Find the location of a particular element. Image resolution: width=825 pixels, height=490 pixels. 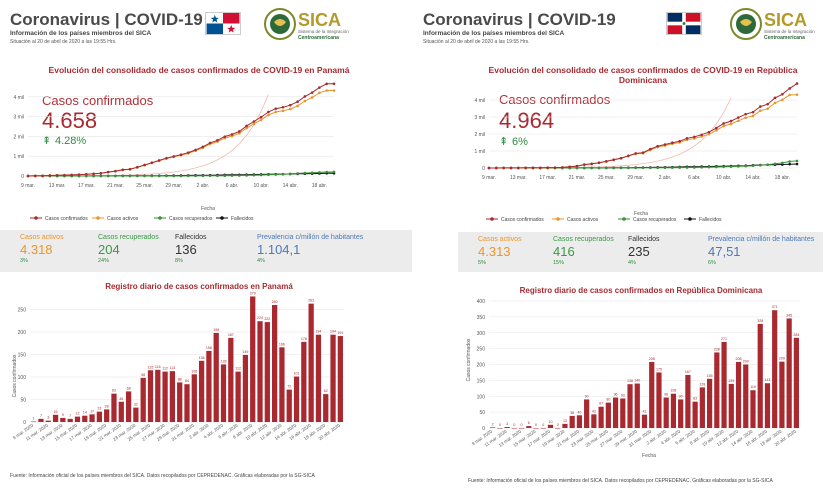

bar-value-label: 23 is located at coordinates (99, 409).